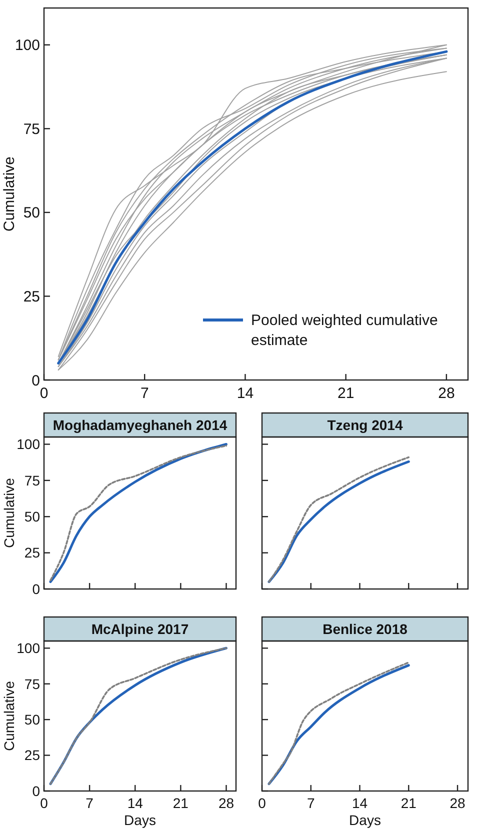  I want to click on x-tick-label: 0, so click(262, 803).